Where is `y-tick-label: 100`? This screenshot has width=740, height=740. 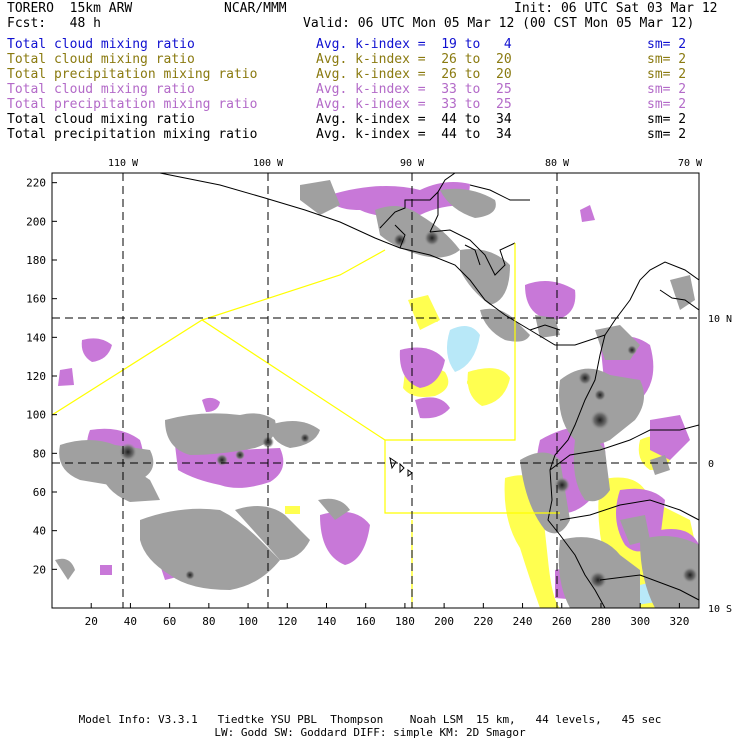 y-tick-label: 100 is located at coordinates (36, 415).